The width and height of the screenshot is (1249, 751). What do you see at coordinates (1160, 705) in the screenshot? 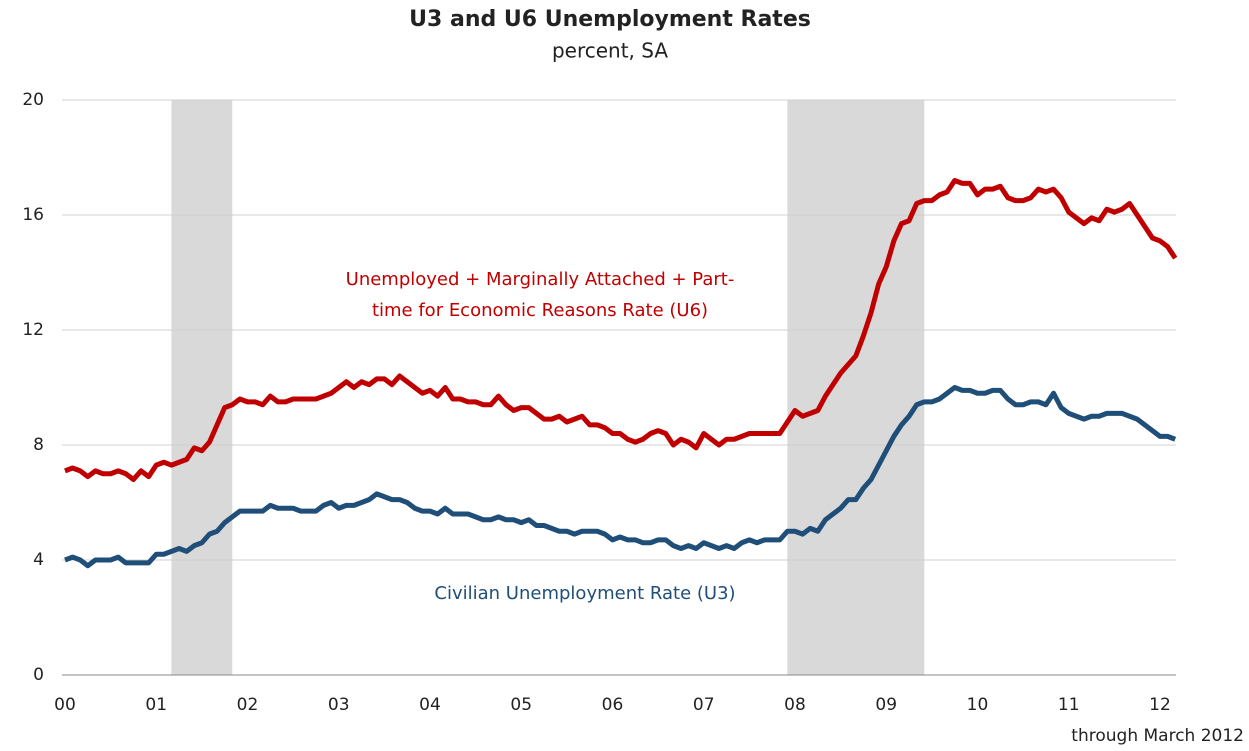
I see `x-tick-label: 12` at bounding box center [1160, 705].